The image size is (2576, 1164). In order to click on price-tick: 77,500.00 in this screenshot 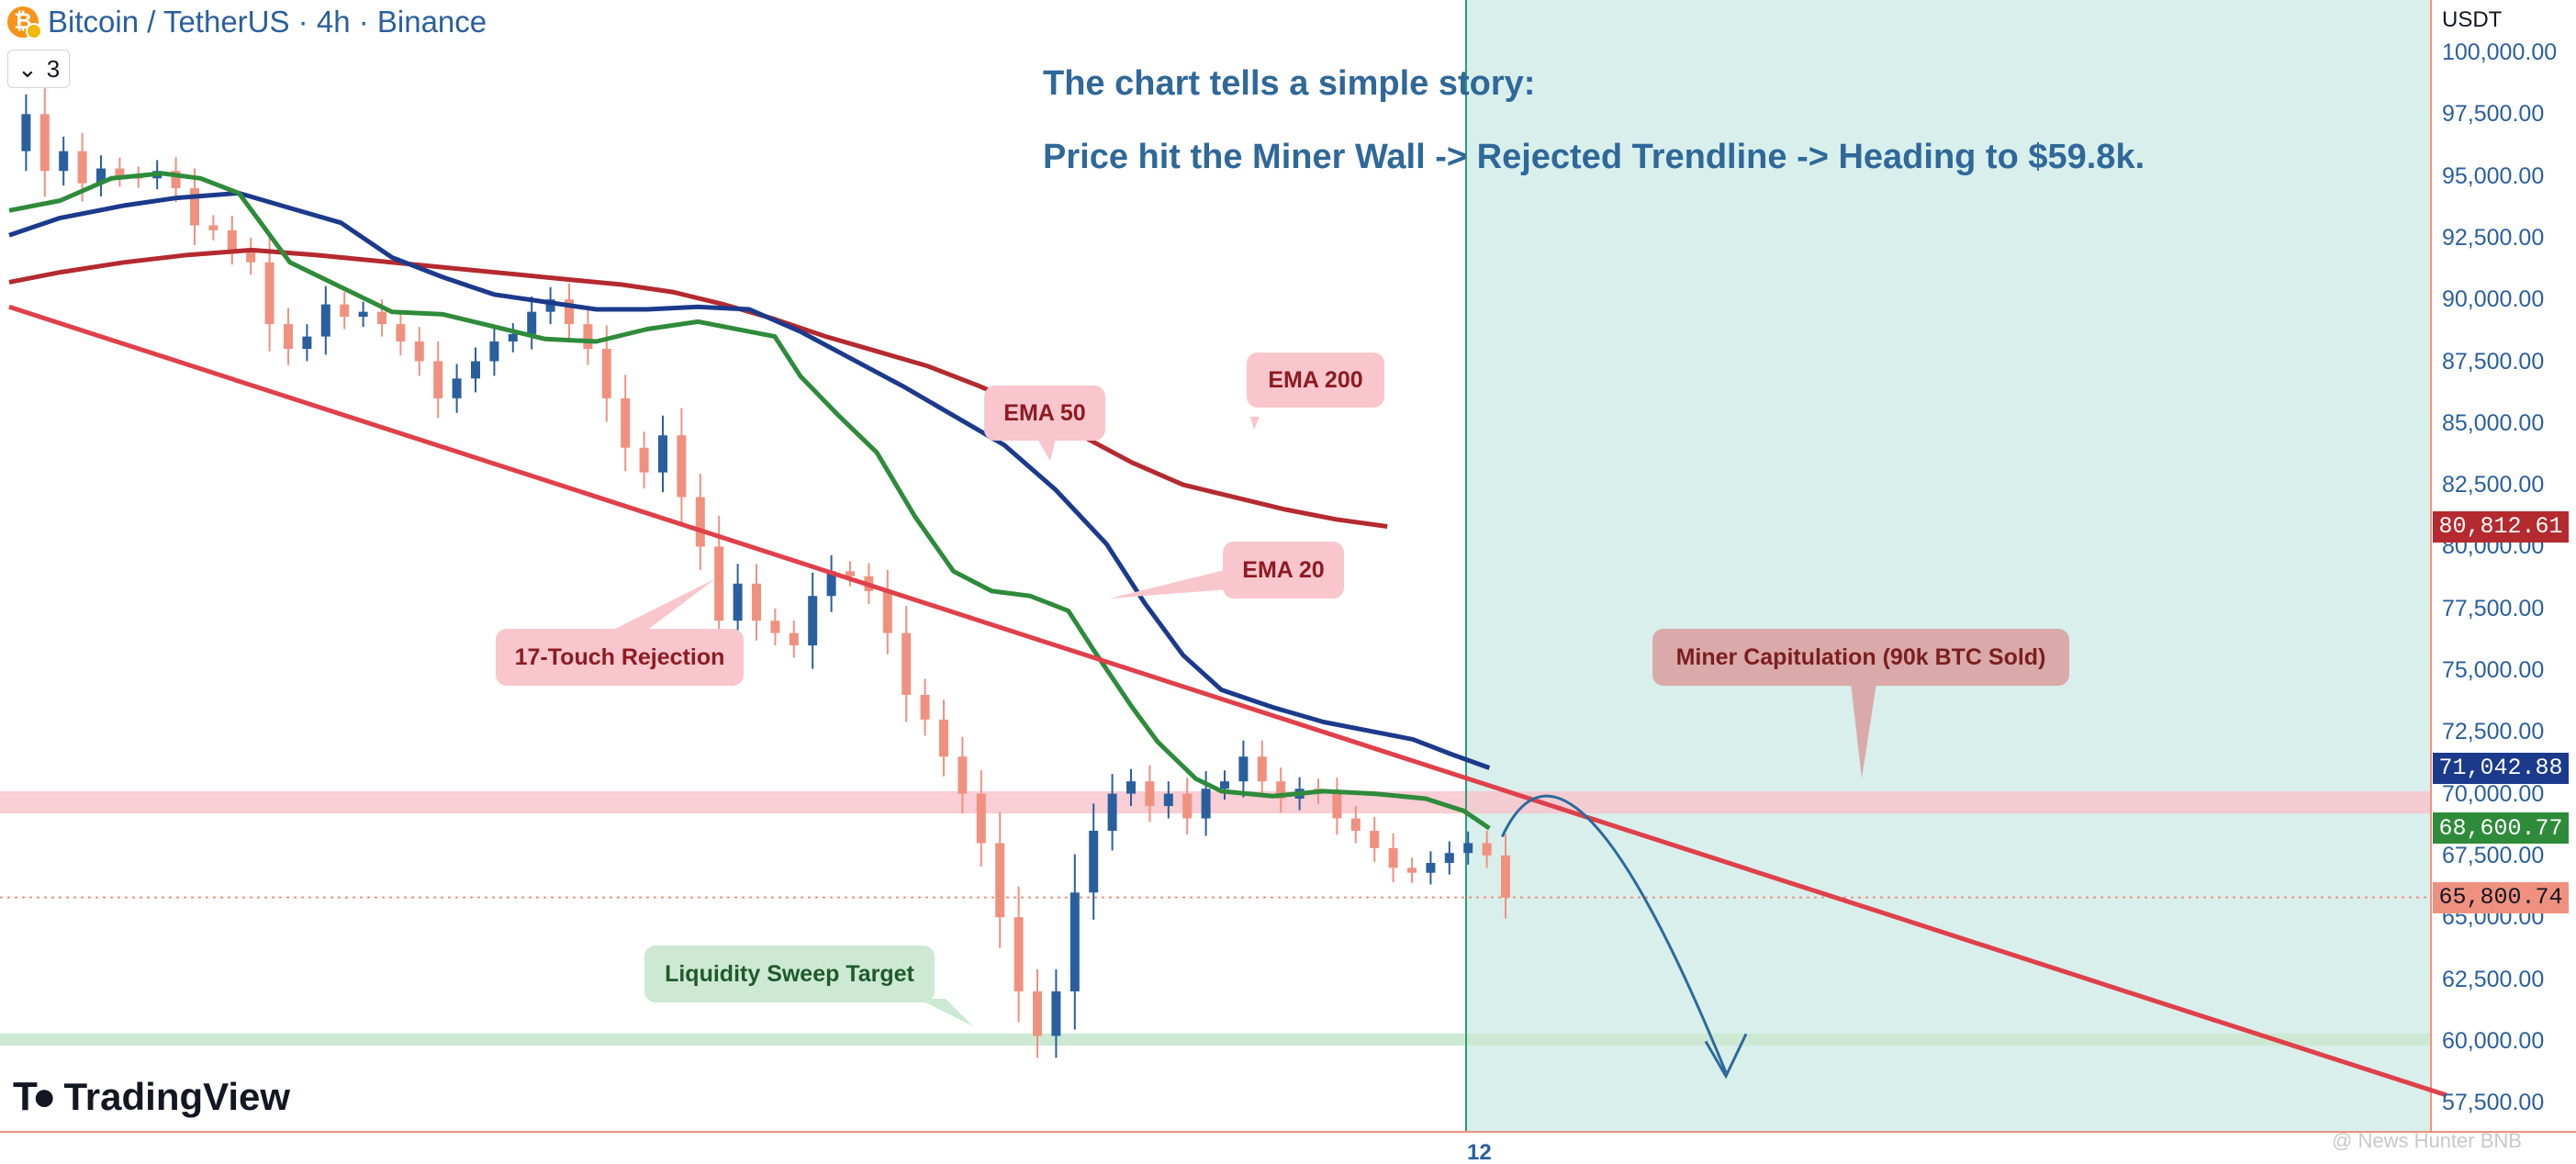, I will do `click(2493, 608)`.